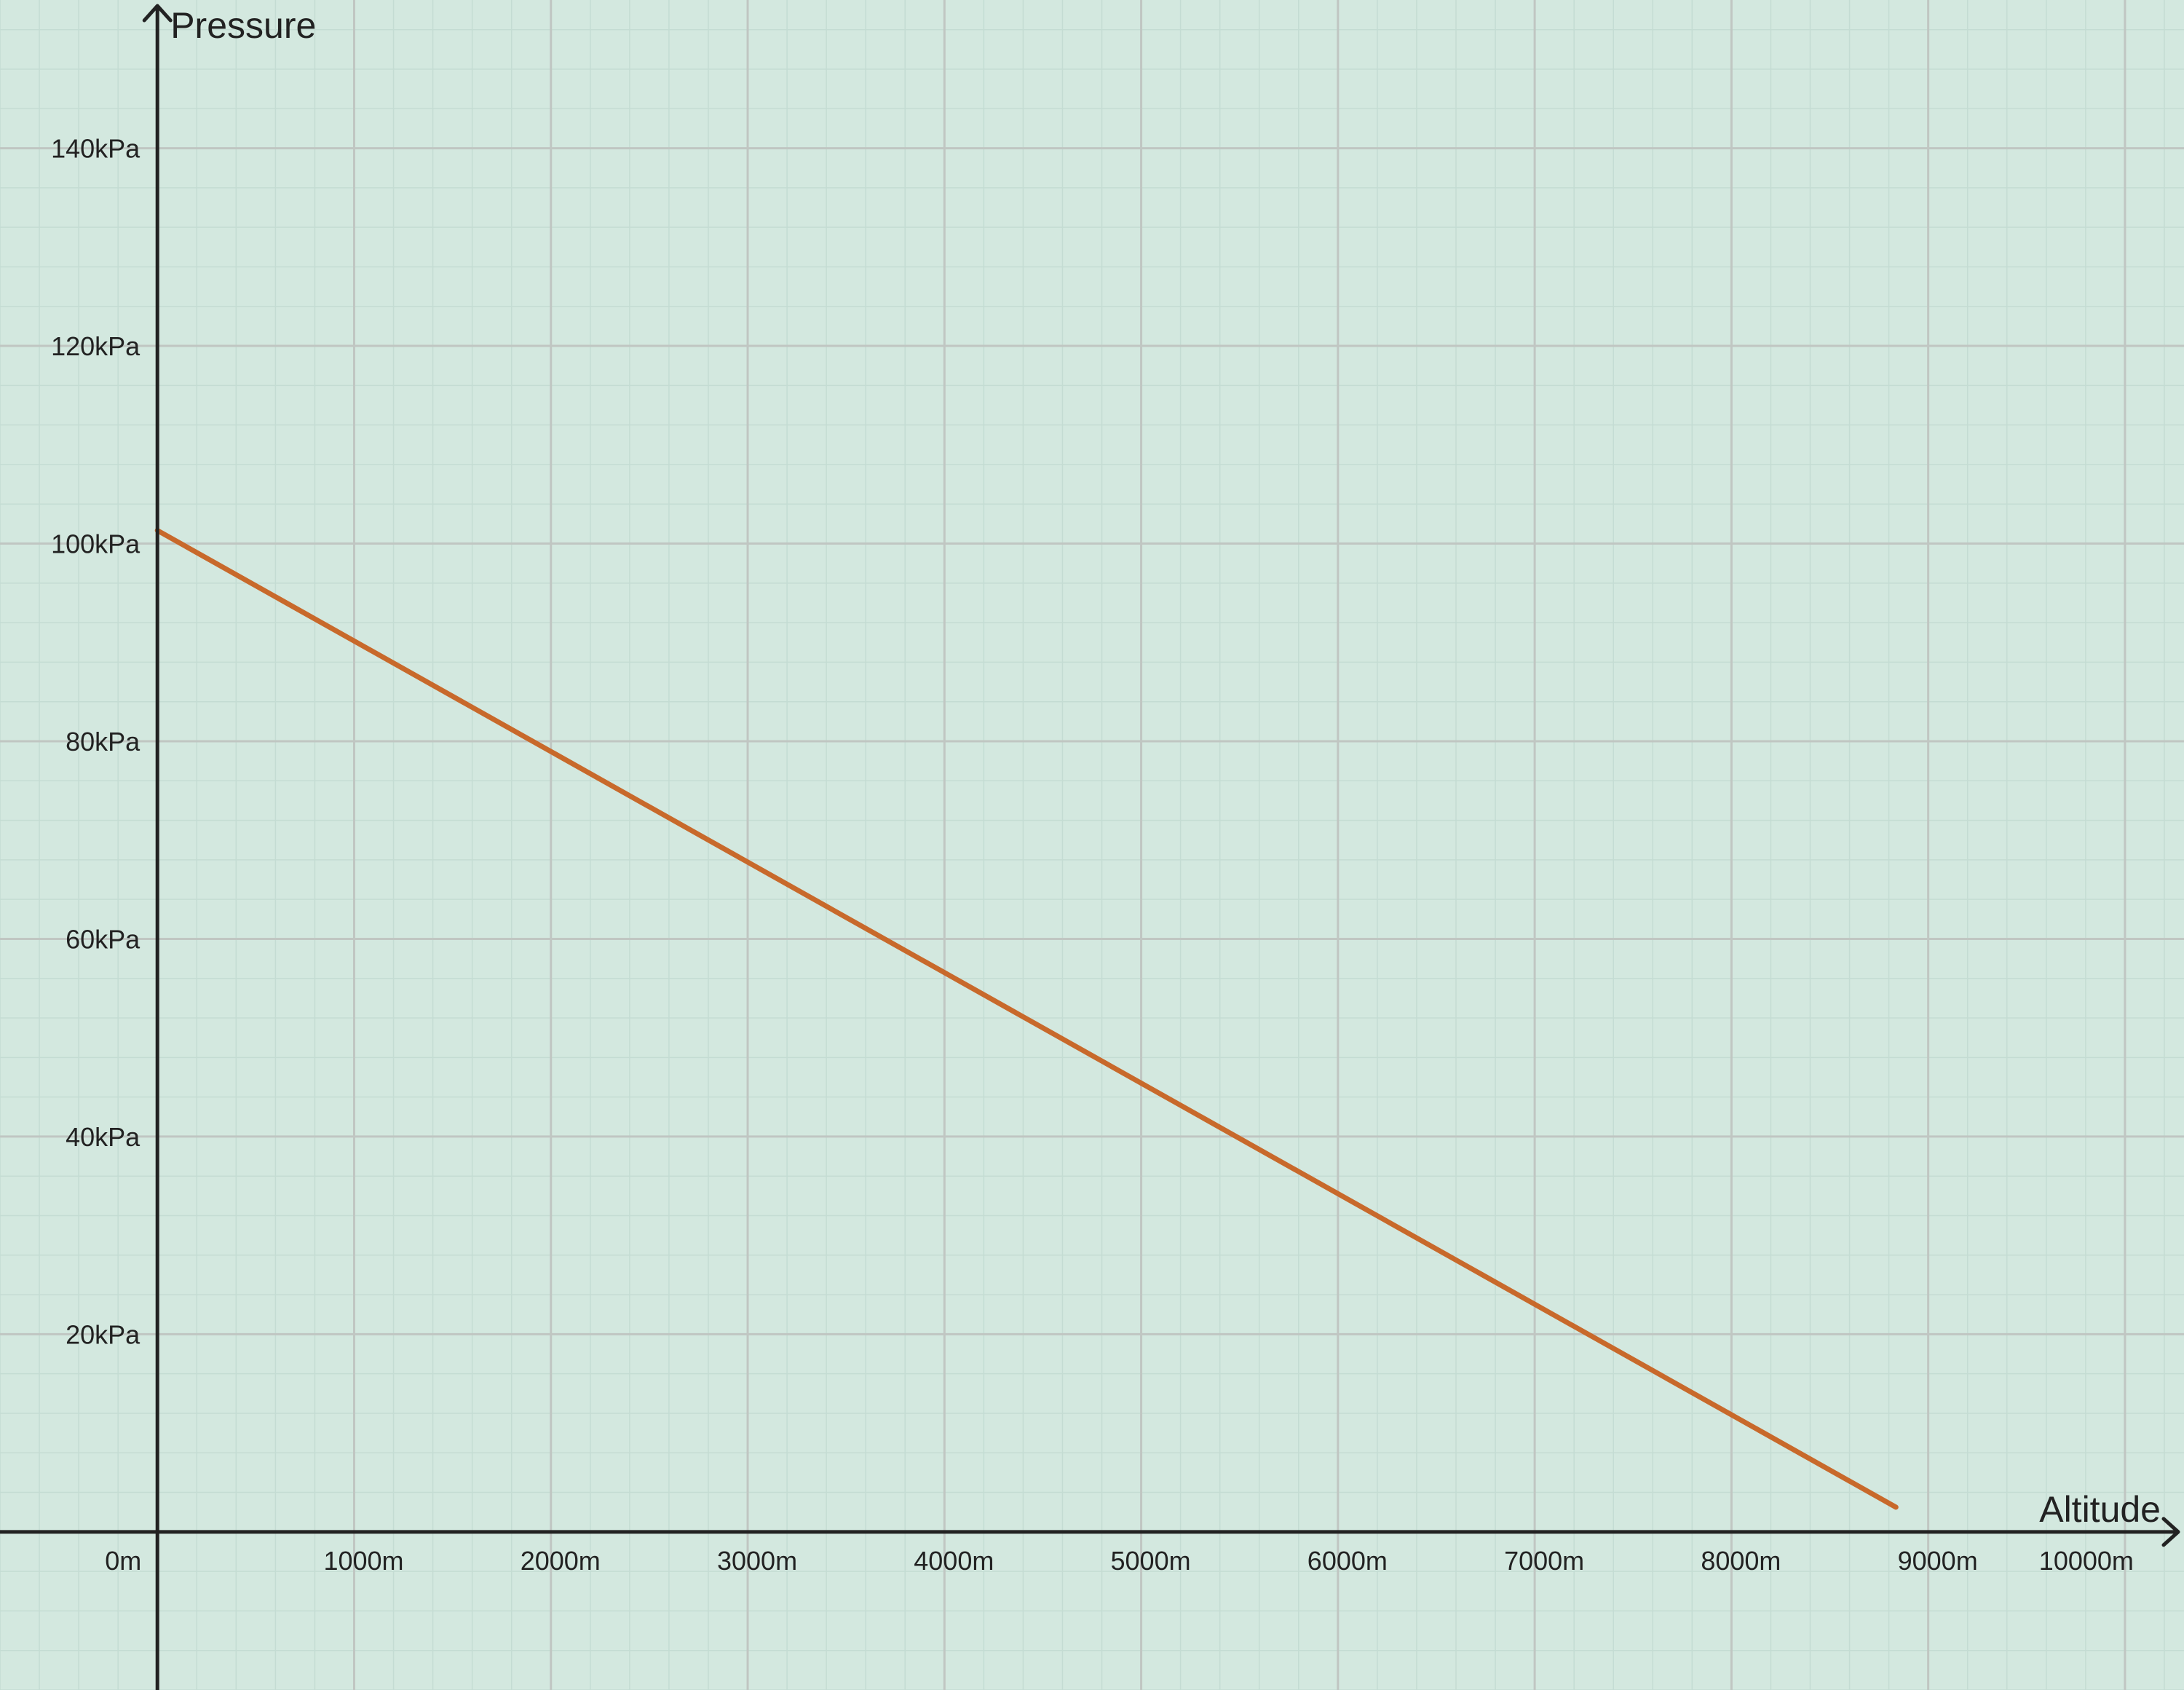 This screenshot has width=2184, height=1690. I want to click on x-tick-label: 5000m, so click(1151, 1561).